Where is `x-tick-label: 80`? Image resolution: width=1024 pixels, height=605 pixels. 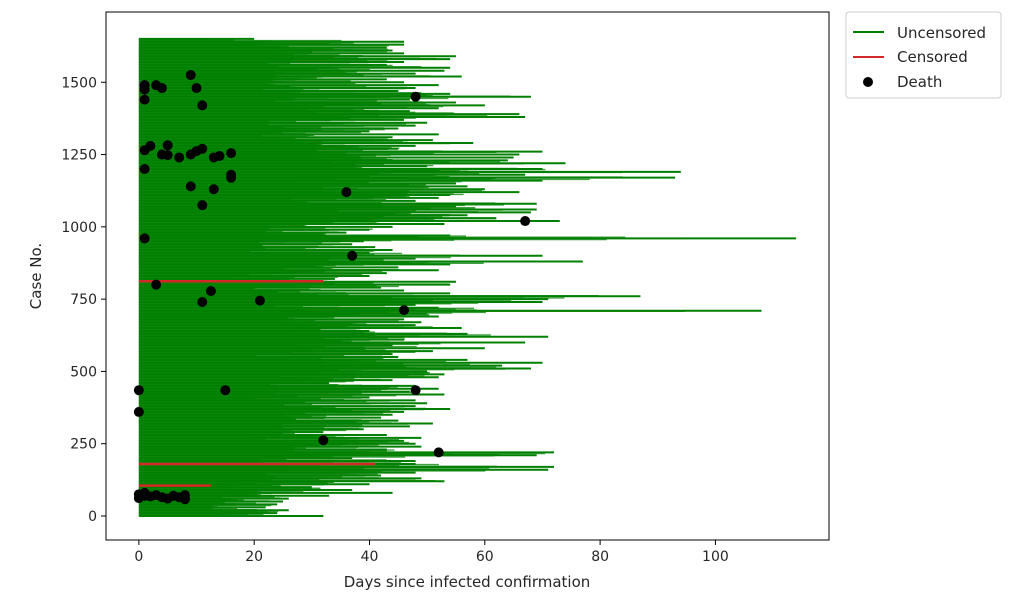
x-tick-label: 80 is located at coordinates (600, 557).